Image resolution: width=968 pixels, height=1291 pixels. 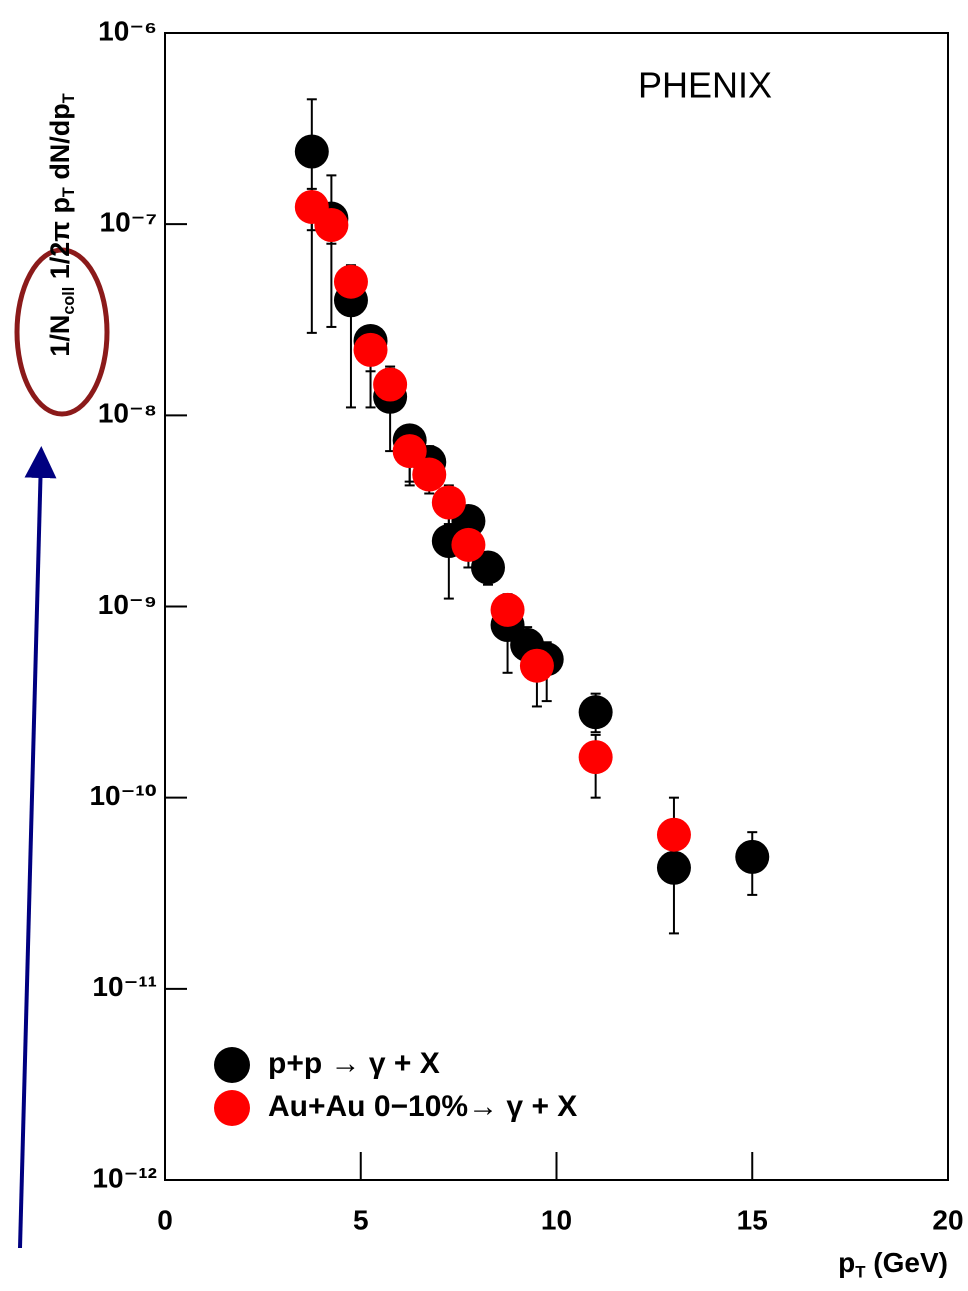 What do you see at coordinates (60, 145) in the screenshot?
I see `label-part: dN/dp` at bounding box center [60, 145].